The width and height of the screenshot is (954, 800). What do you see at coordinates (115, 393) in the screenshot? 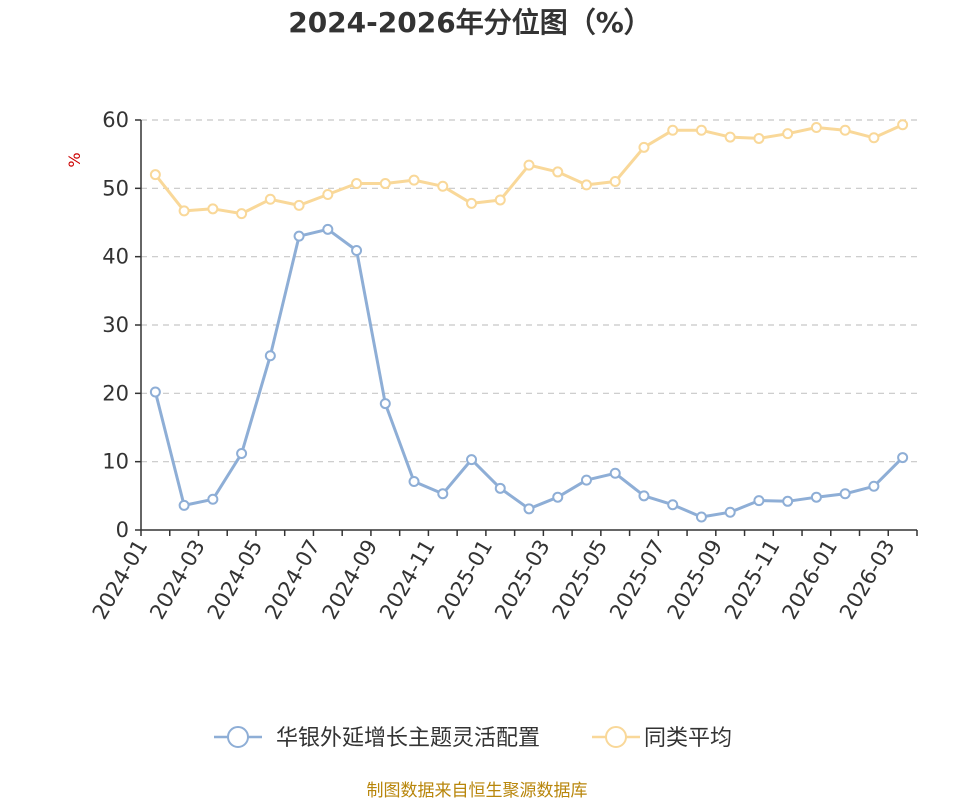
I see `y-tick-label: 20` at bounding box center [115, 393].